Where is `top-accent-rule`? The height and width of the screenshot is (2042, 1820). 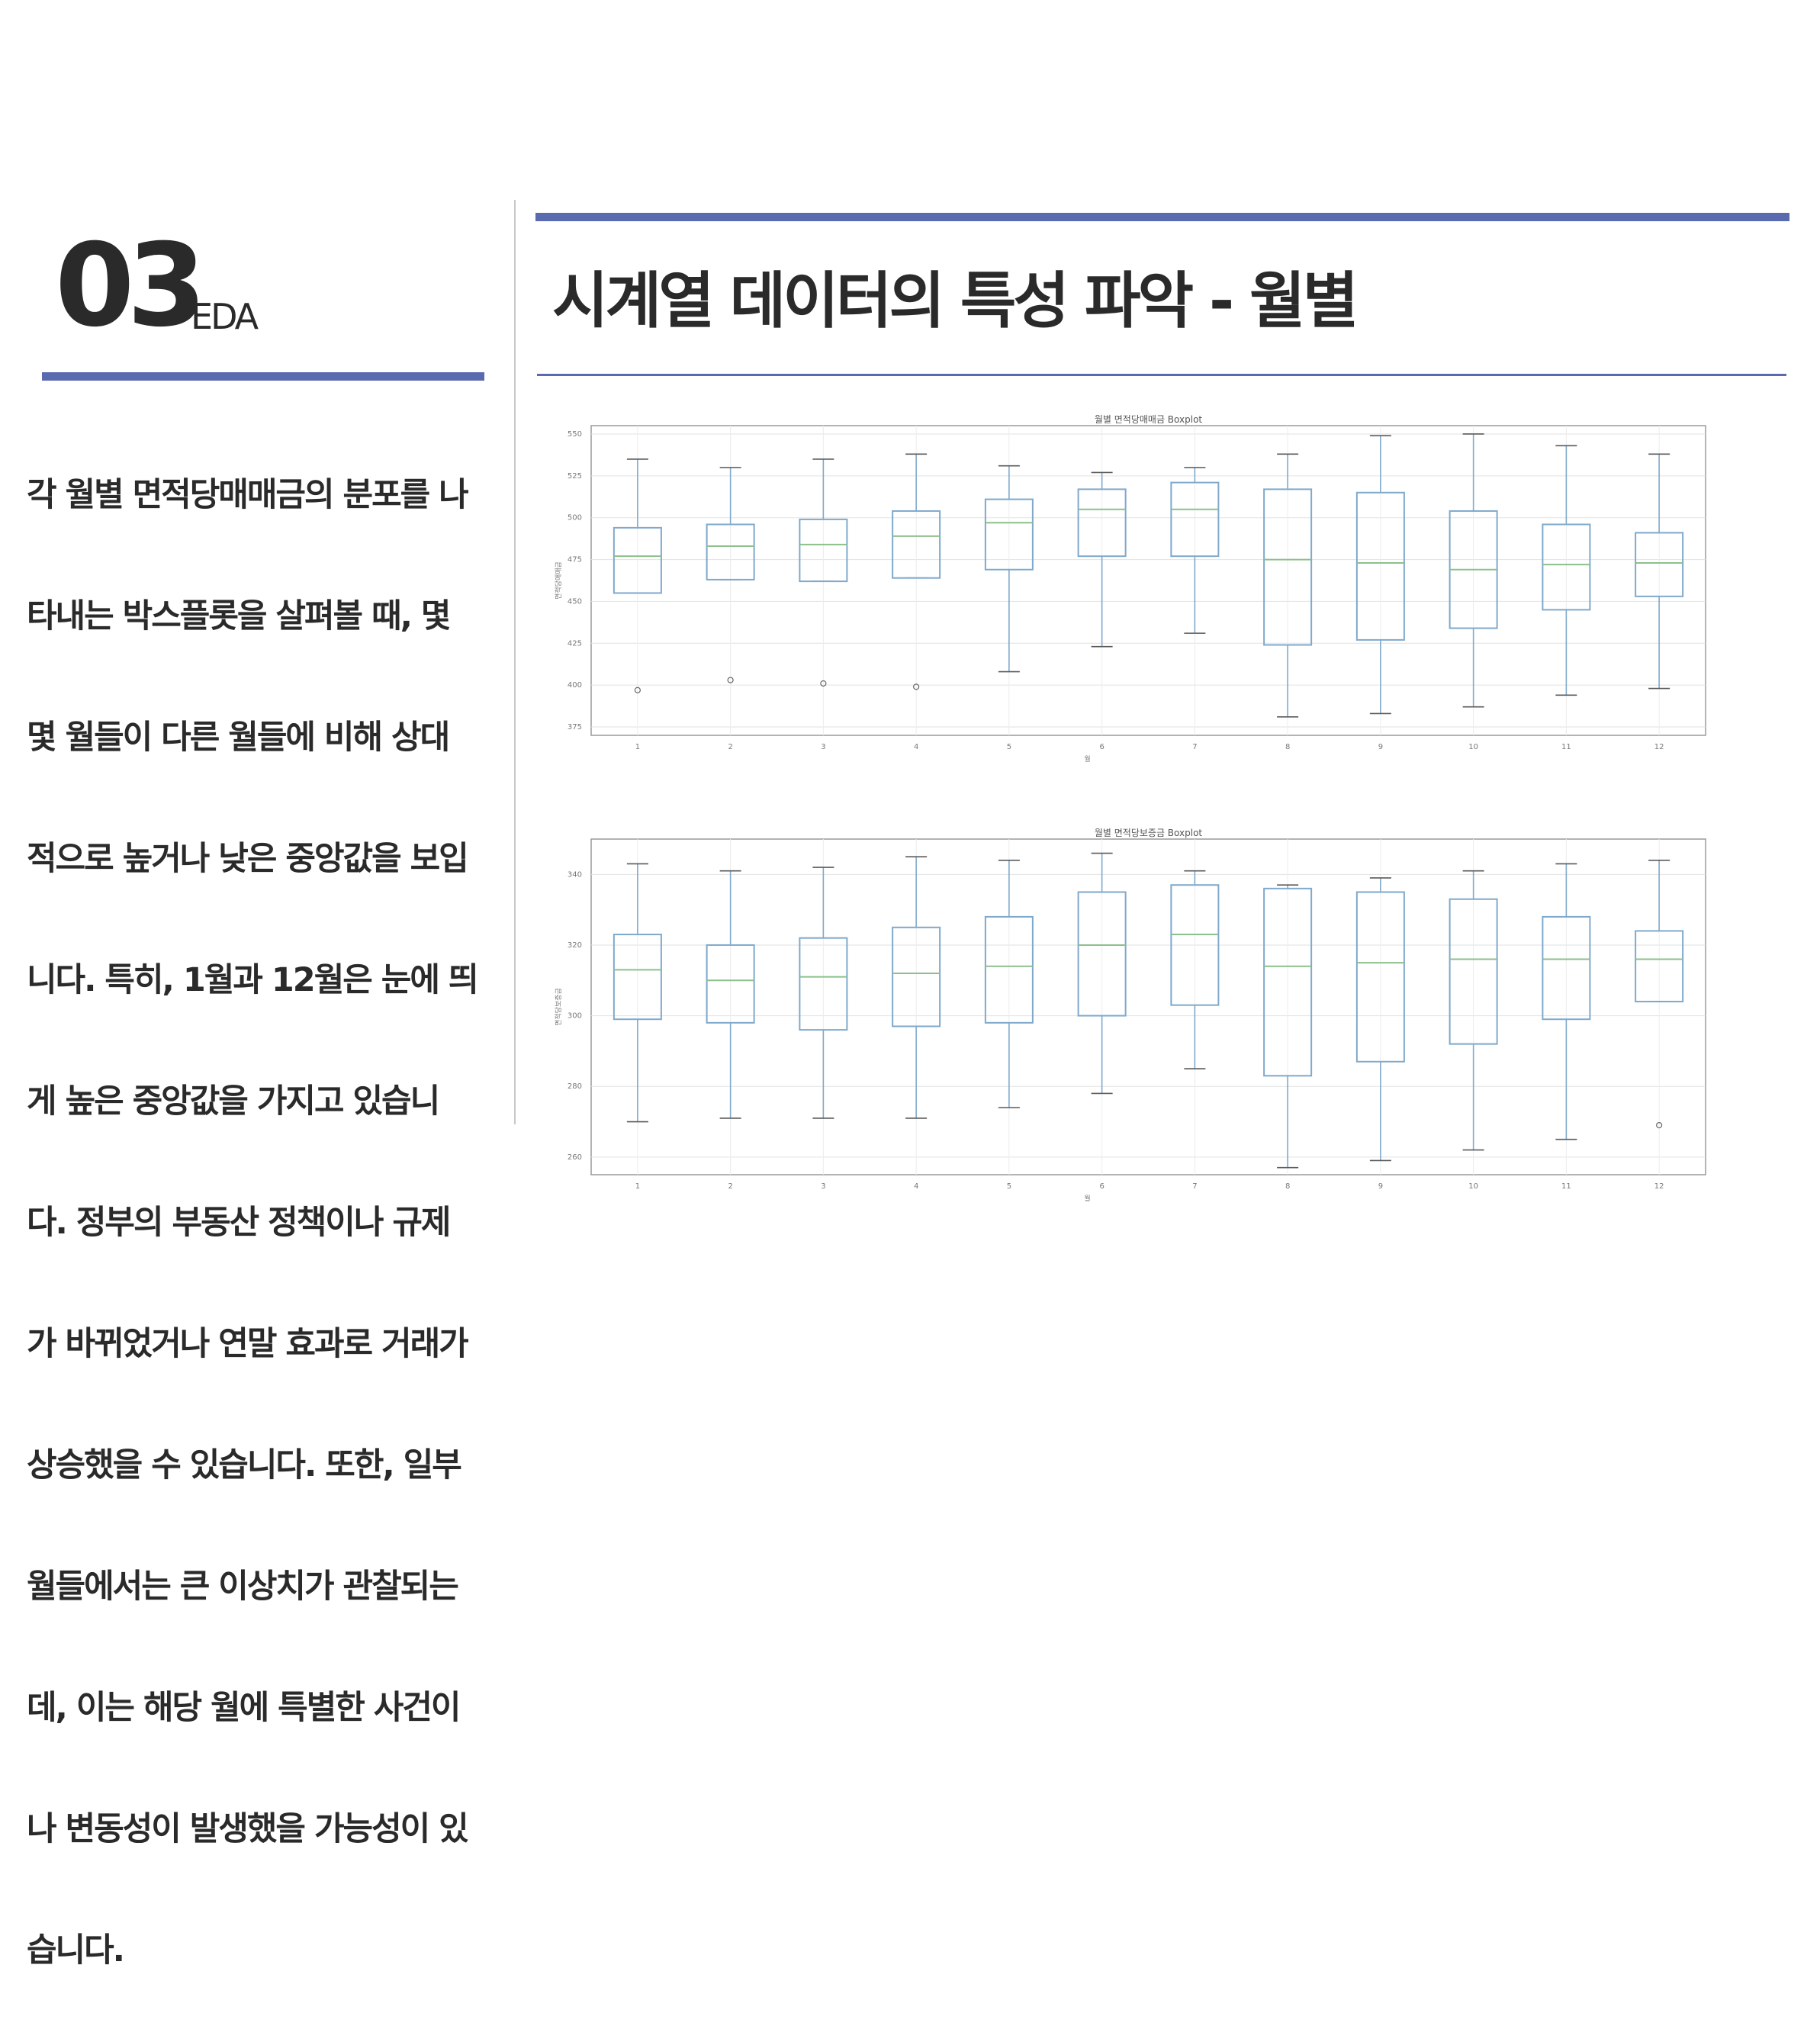 top-accent-rule is located at coordinates (1162, 217).